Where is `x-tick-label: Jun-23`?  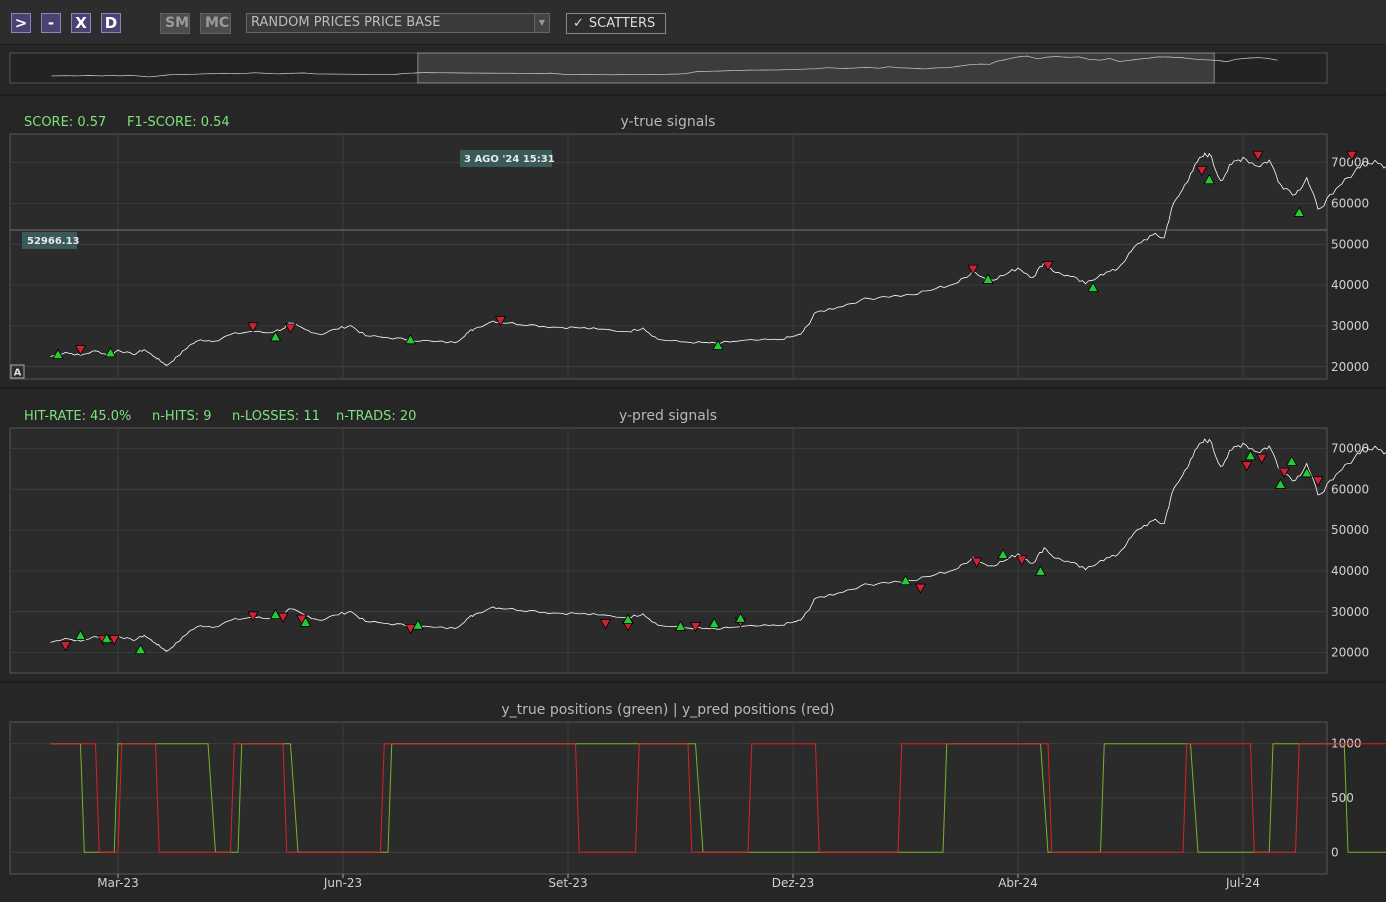 x-tick-label: Jun-23 is located at coordinates (342, 883).